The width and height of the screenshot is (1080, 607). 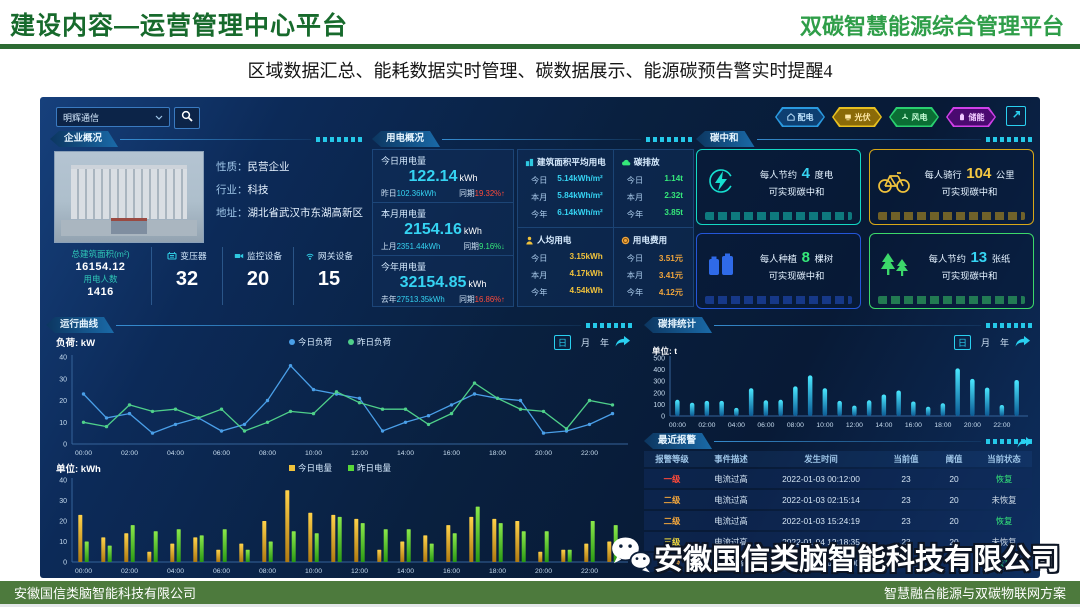 What do you see at coordinates (340, 325) in the screenshot?
I see `panel-header-run-curve: 运行曲线` at bounding box center [340, 325].